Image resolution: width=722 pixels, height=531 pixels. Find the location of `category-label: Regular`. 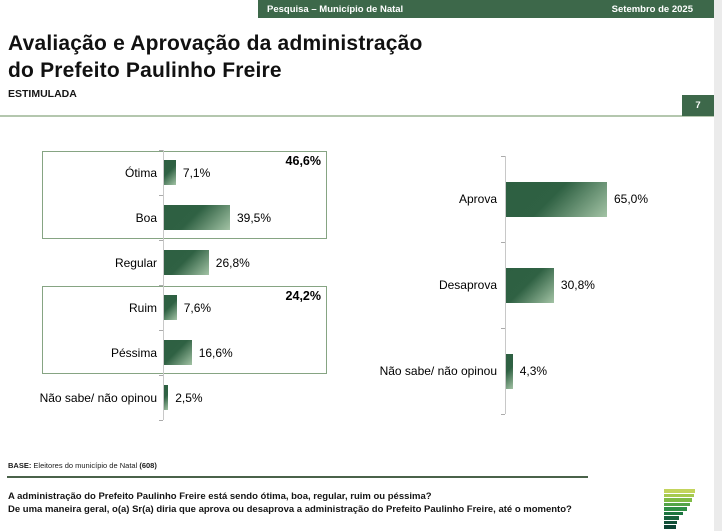

category-label: Regular is located at coordinates (135, 262).